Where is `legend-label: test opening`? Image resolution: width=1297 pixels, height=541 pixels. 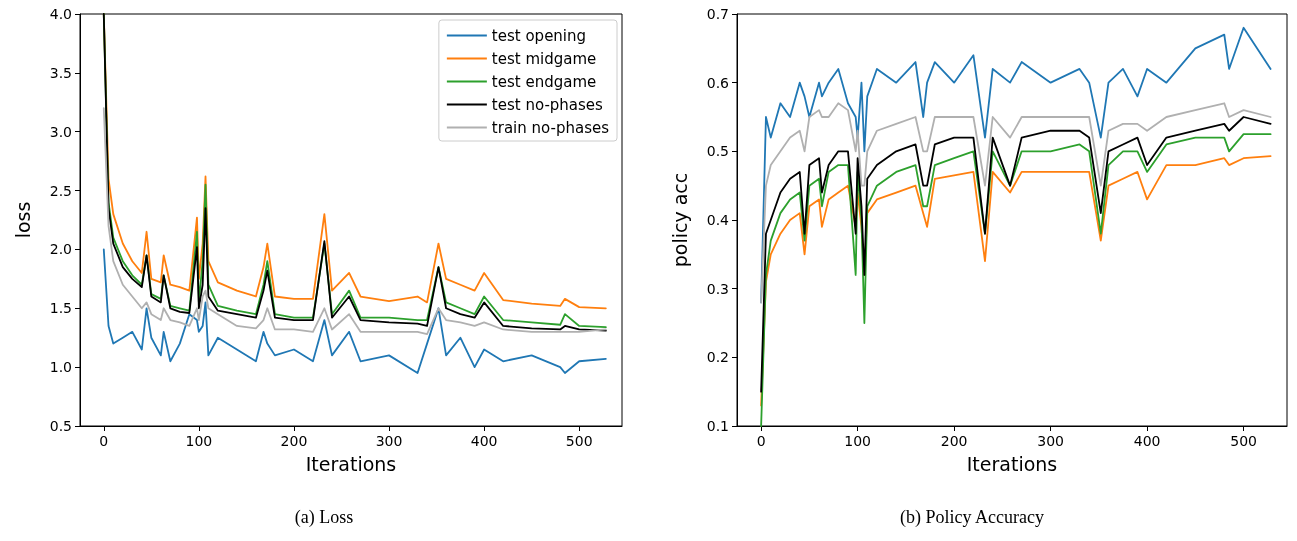 legend-label: test opening is located at coordinates (539, 35).